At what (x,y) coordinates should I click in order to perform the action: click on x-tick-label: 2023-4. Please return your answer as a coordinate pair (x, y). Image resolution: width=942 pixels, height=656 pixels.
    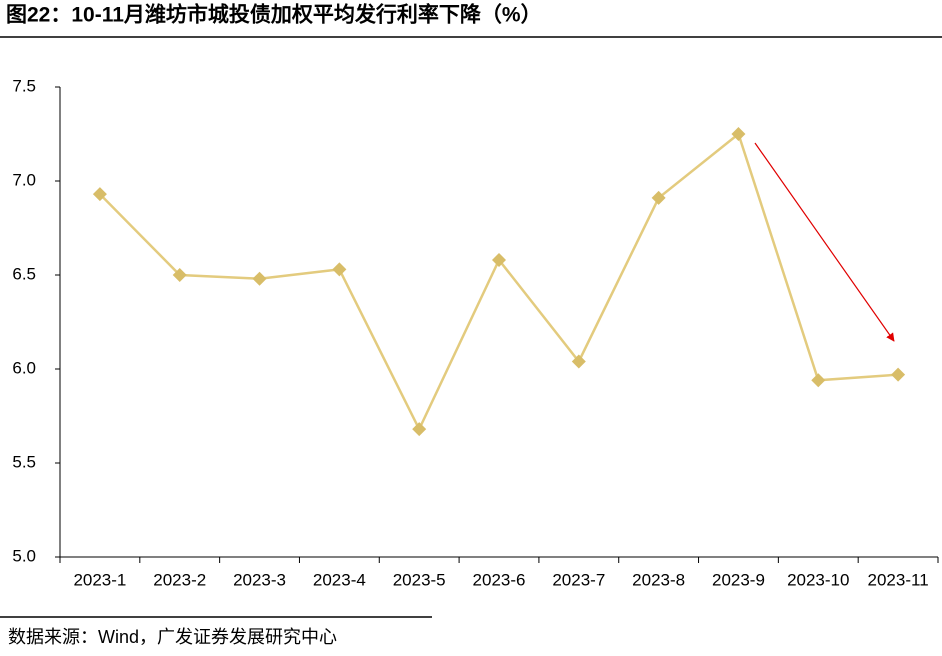
    Looking at the image, I should click on (339, 579).